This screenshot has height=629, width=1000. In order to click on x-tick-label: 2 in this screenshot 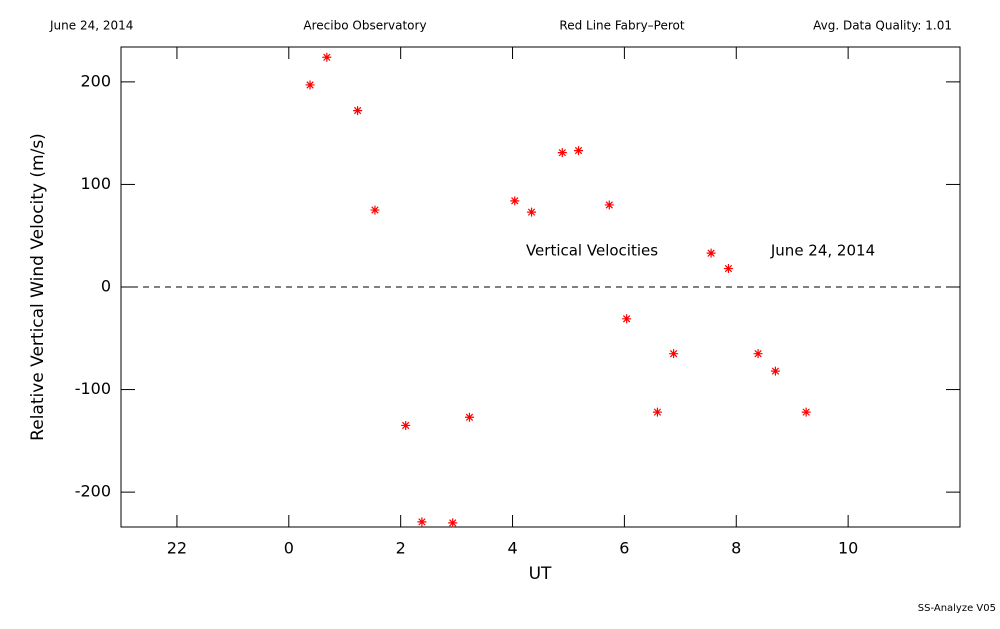, I will do `click(401, 548)`.